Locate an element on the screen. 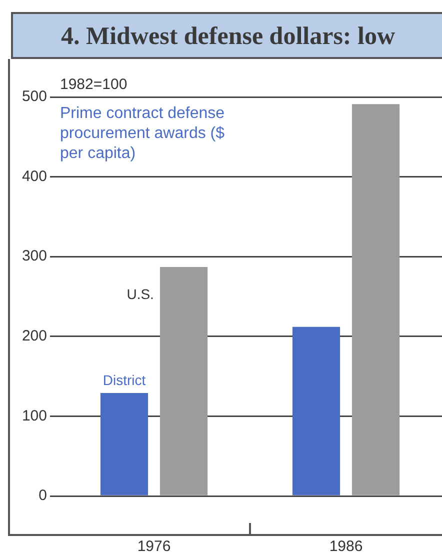 This screenshot has height=556, width=442. x-tick-label: 1976 is located at coordinates (154, 547).